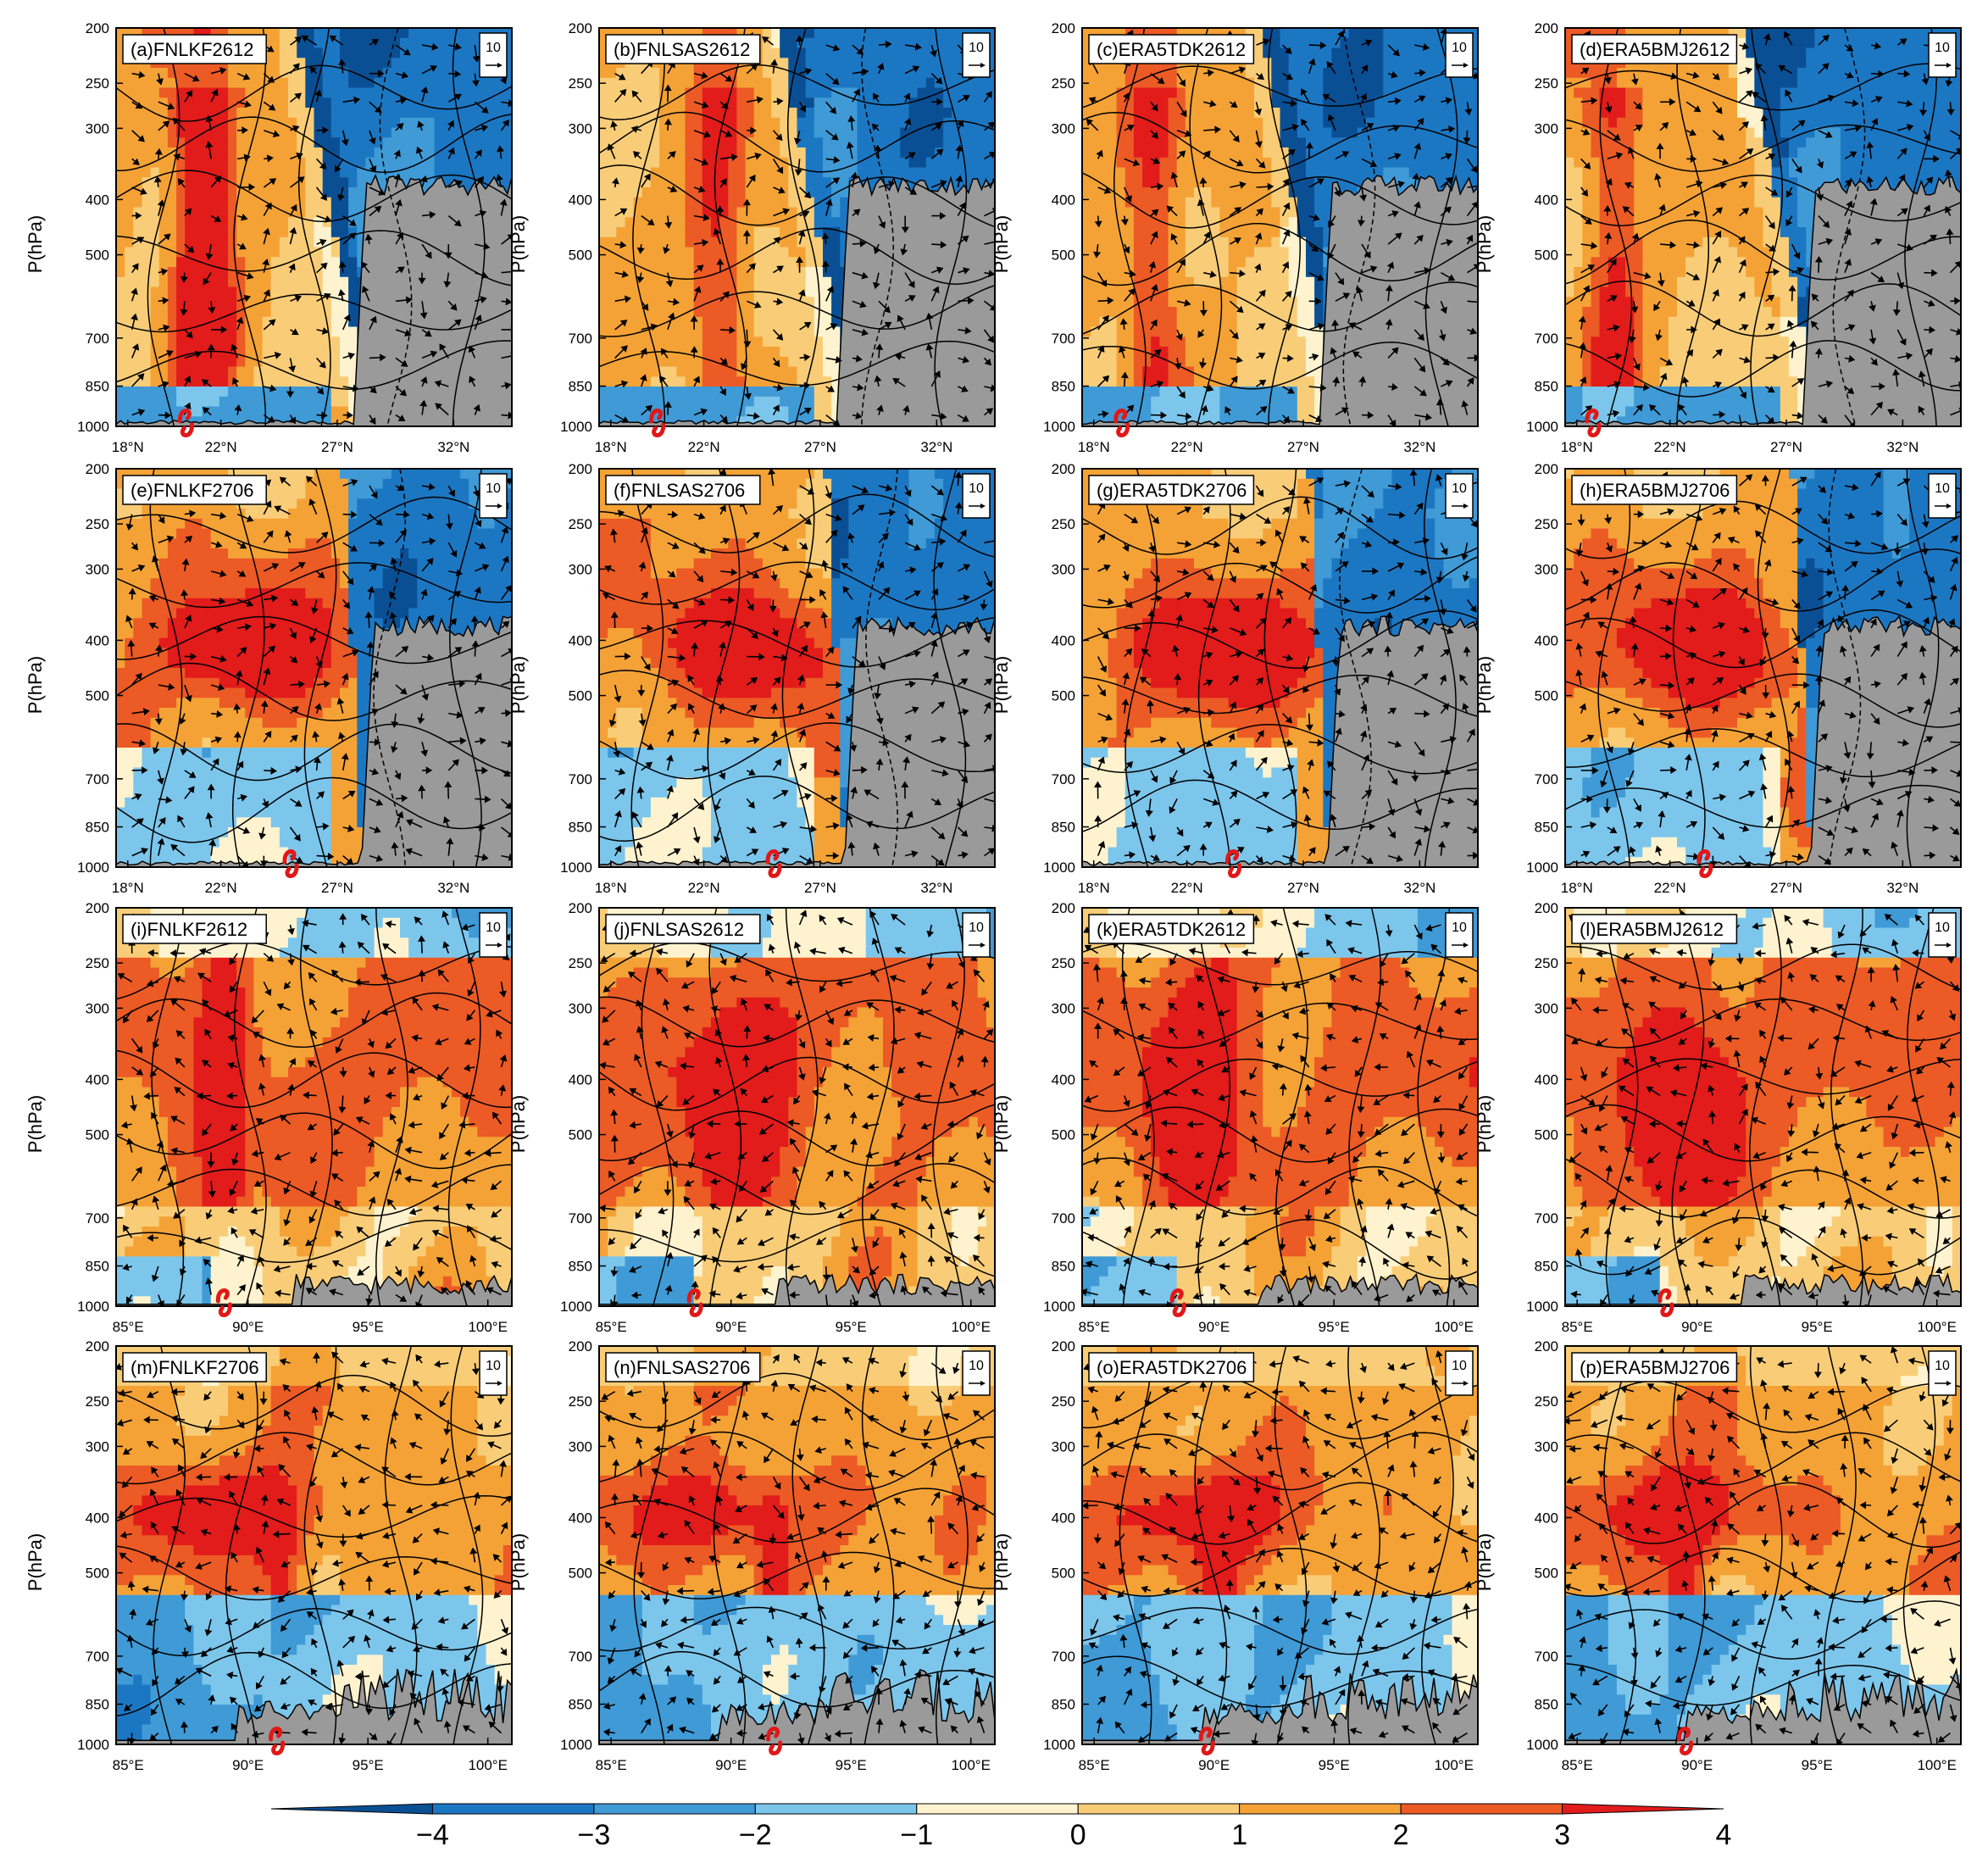 The width and height of the screenshot is (1988, 1869). Describe the element at coordinates (494, 48) in the screenshot. I see `reference-vector-label: 10` at that location.